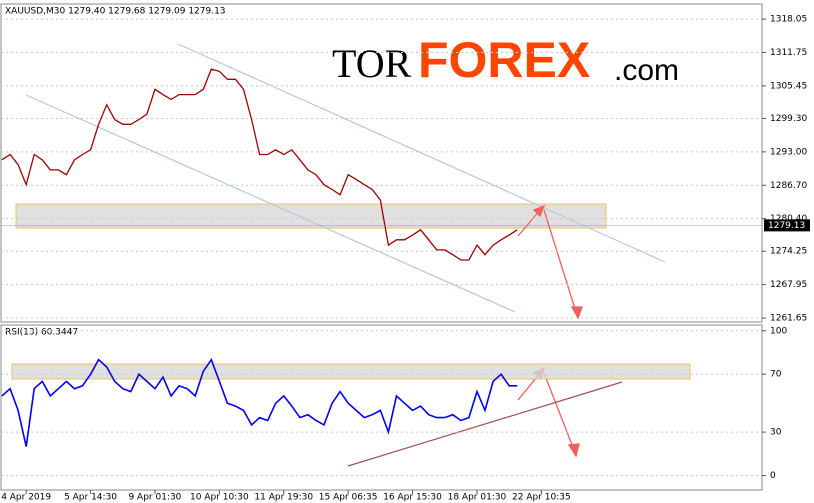  What do you see at coordinates (773, 476) in the screenshot?
I see `y-tick-label: 0` at bounding box center [773, 476].